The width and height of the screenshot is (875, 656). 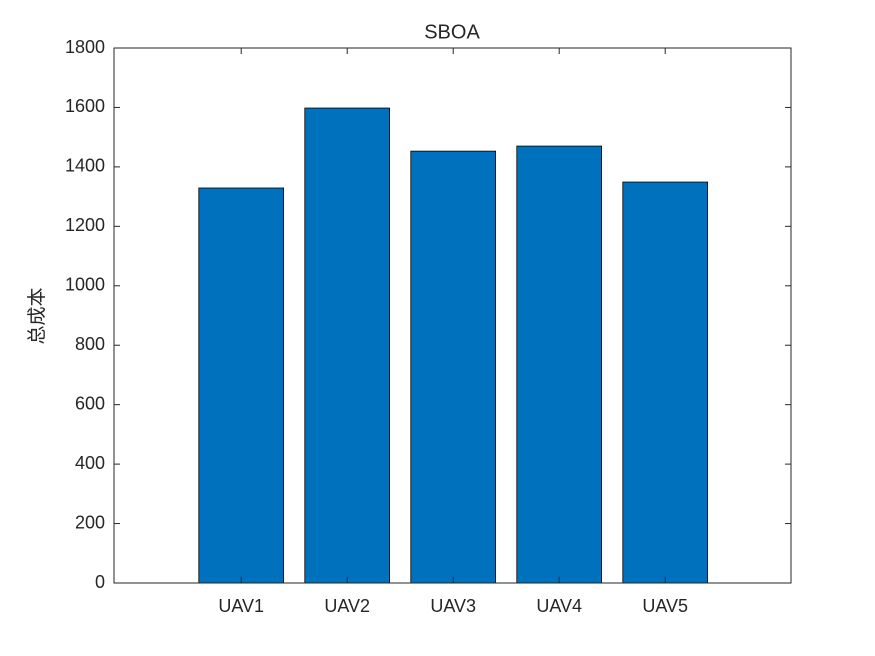 I want to click on chart-title: SBOA, so click(x=452, y=32).